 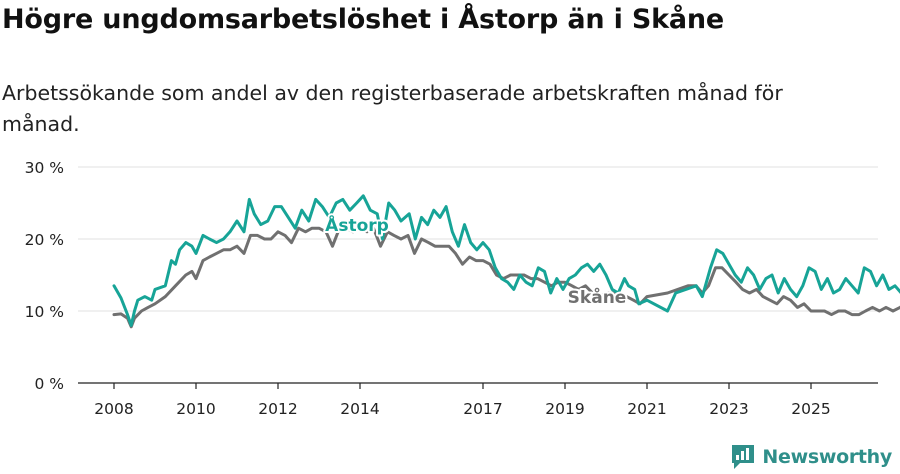 I want to click on x-tick-label: 2014, so click(x=359, y=409).